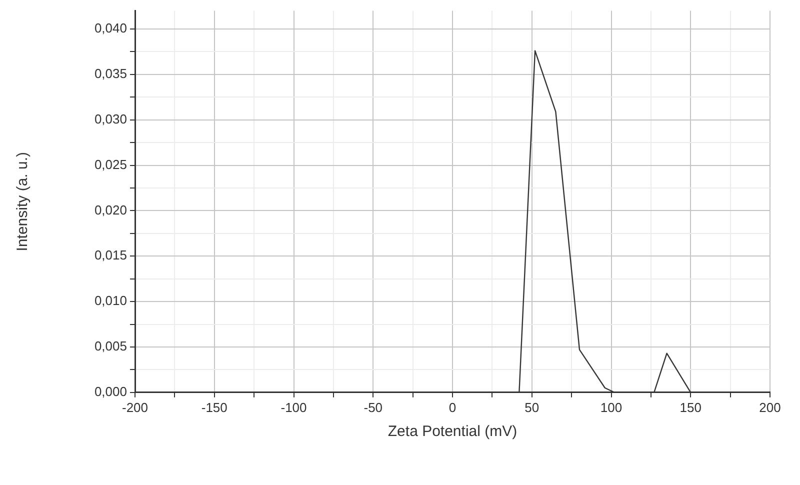 This screenshot has height=485, width=800. What do you see at coordinates (110, 391) in the screenshot?
I see `y-tick-label: 0,000` at bounding box center [110, 391].